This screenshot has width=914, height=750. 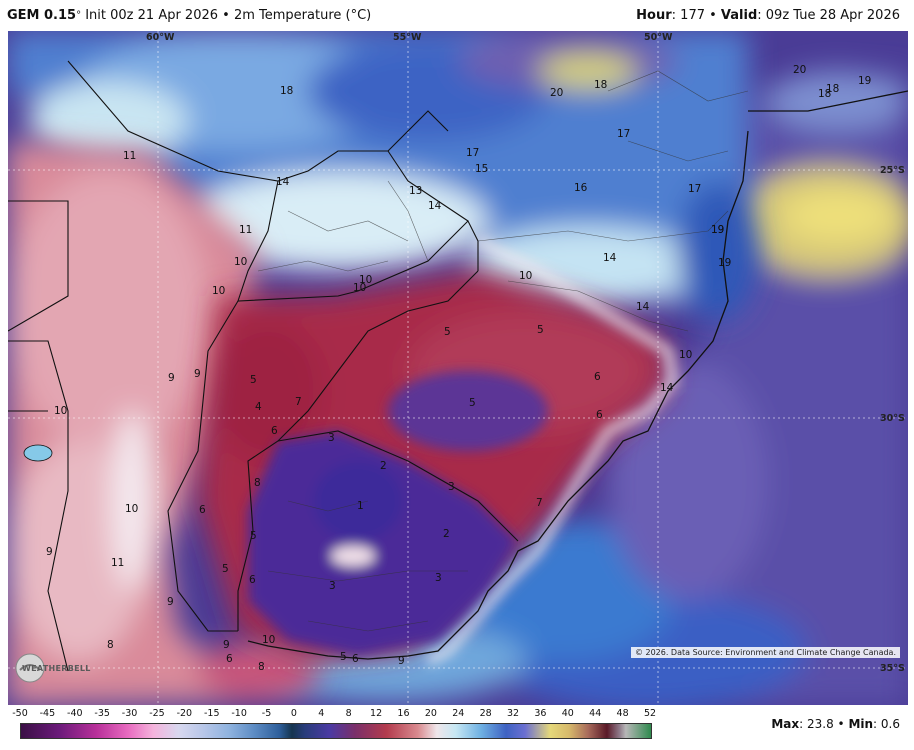 What do you see at coordinates (129, 713) in the screenshot?
I see `legend-tick: -30` at bounding box center [129, 713].